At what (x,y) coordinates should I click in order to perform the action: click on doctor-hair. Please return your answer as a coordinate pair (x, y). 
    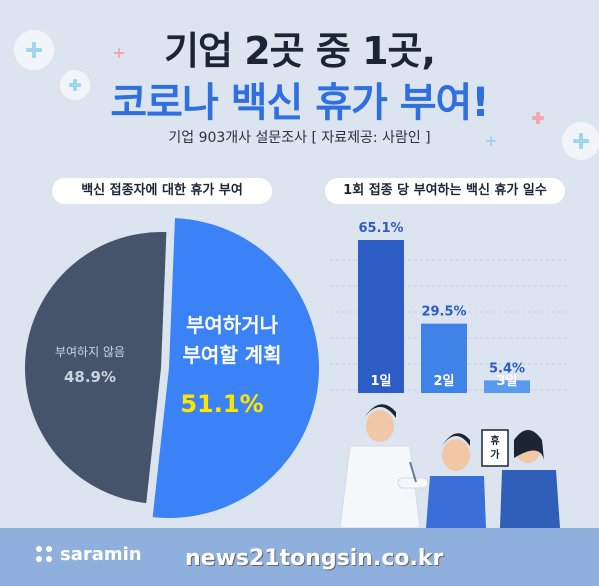
    Looking at the image, I should click on (380, 411).